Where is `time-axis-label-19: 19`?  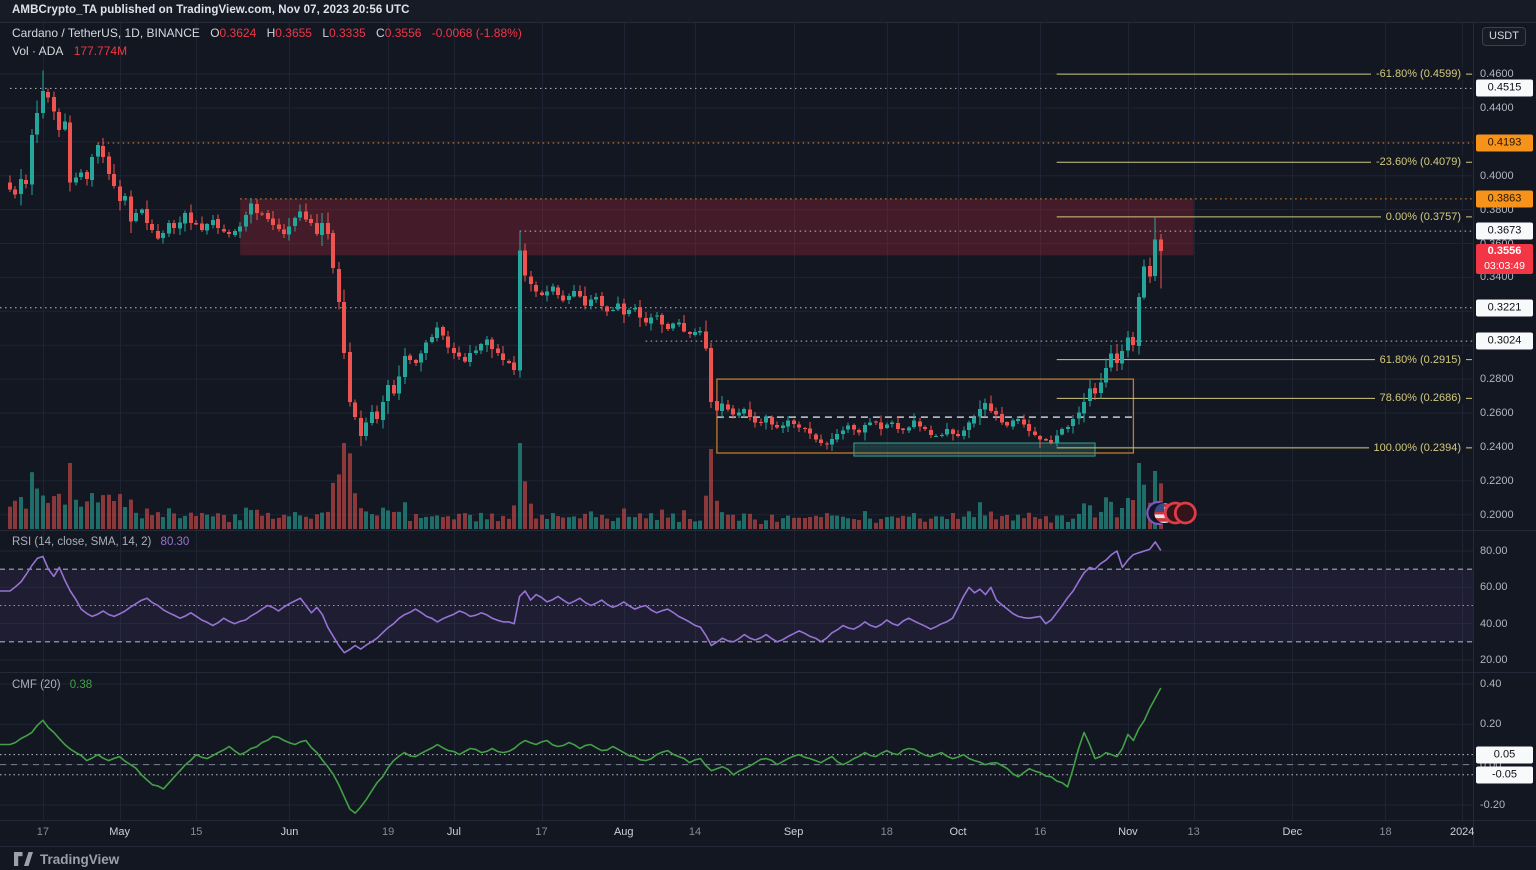
time-axis-label-19: 19 is located at coordinates (388, 832).